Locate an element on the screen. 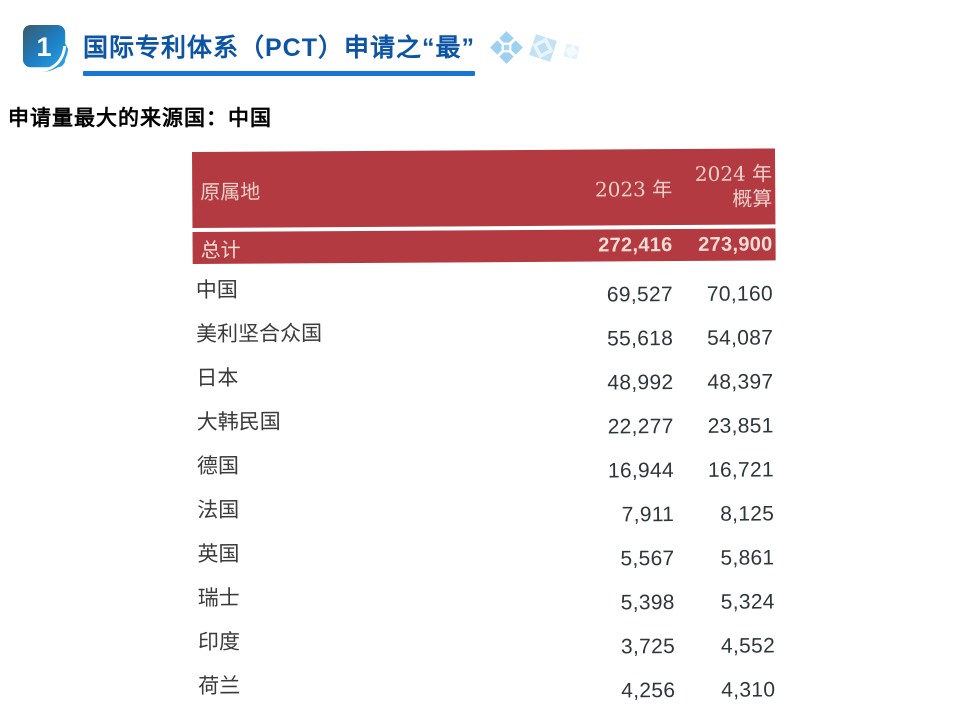 Image resolution: width=962 pixels, height=725 pixels. value-2023: 69,527 is located at coordinates (639, 295).